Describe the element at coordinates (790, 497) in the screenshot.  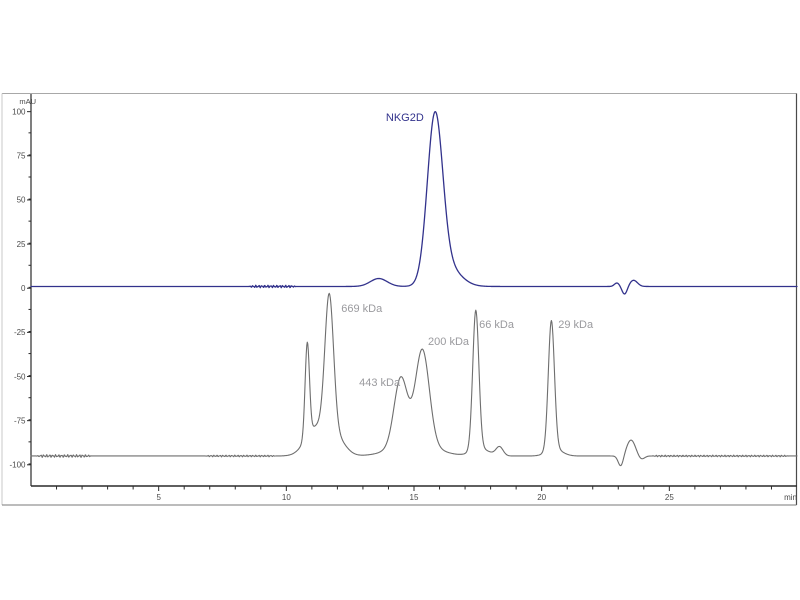
I see `x-axis-unit-label: min` at that location.